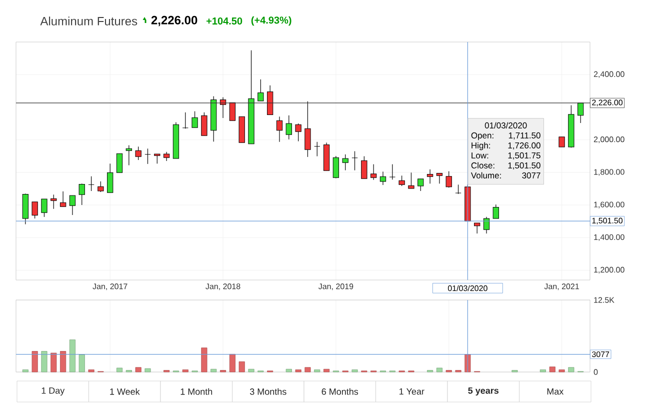  What do you see at coordinates (110, 287) in the screenshot?
I see `x-tick-label: Jan, 2017` at bounding box center [110, 287].